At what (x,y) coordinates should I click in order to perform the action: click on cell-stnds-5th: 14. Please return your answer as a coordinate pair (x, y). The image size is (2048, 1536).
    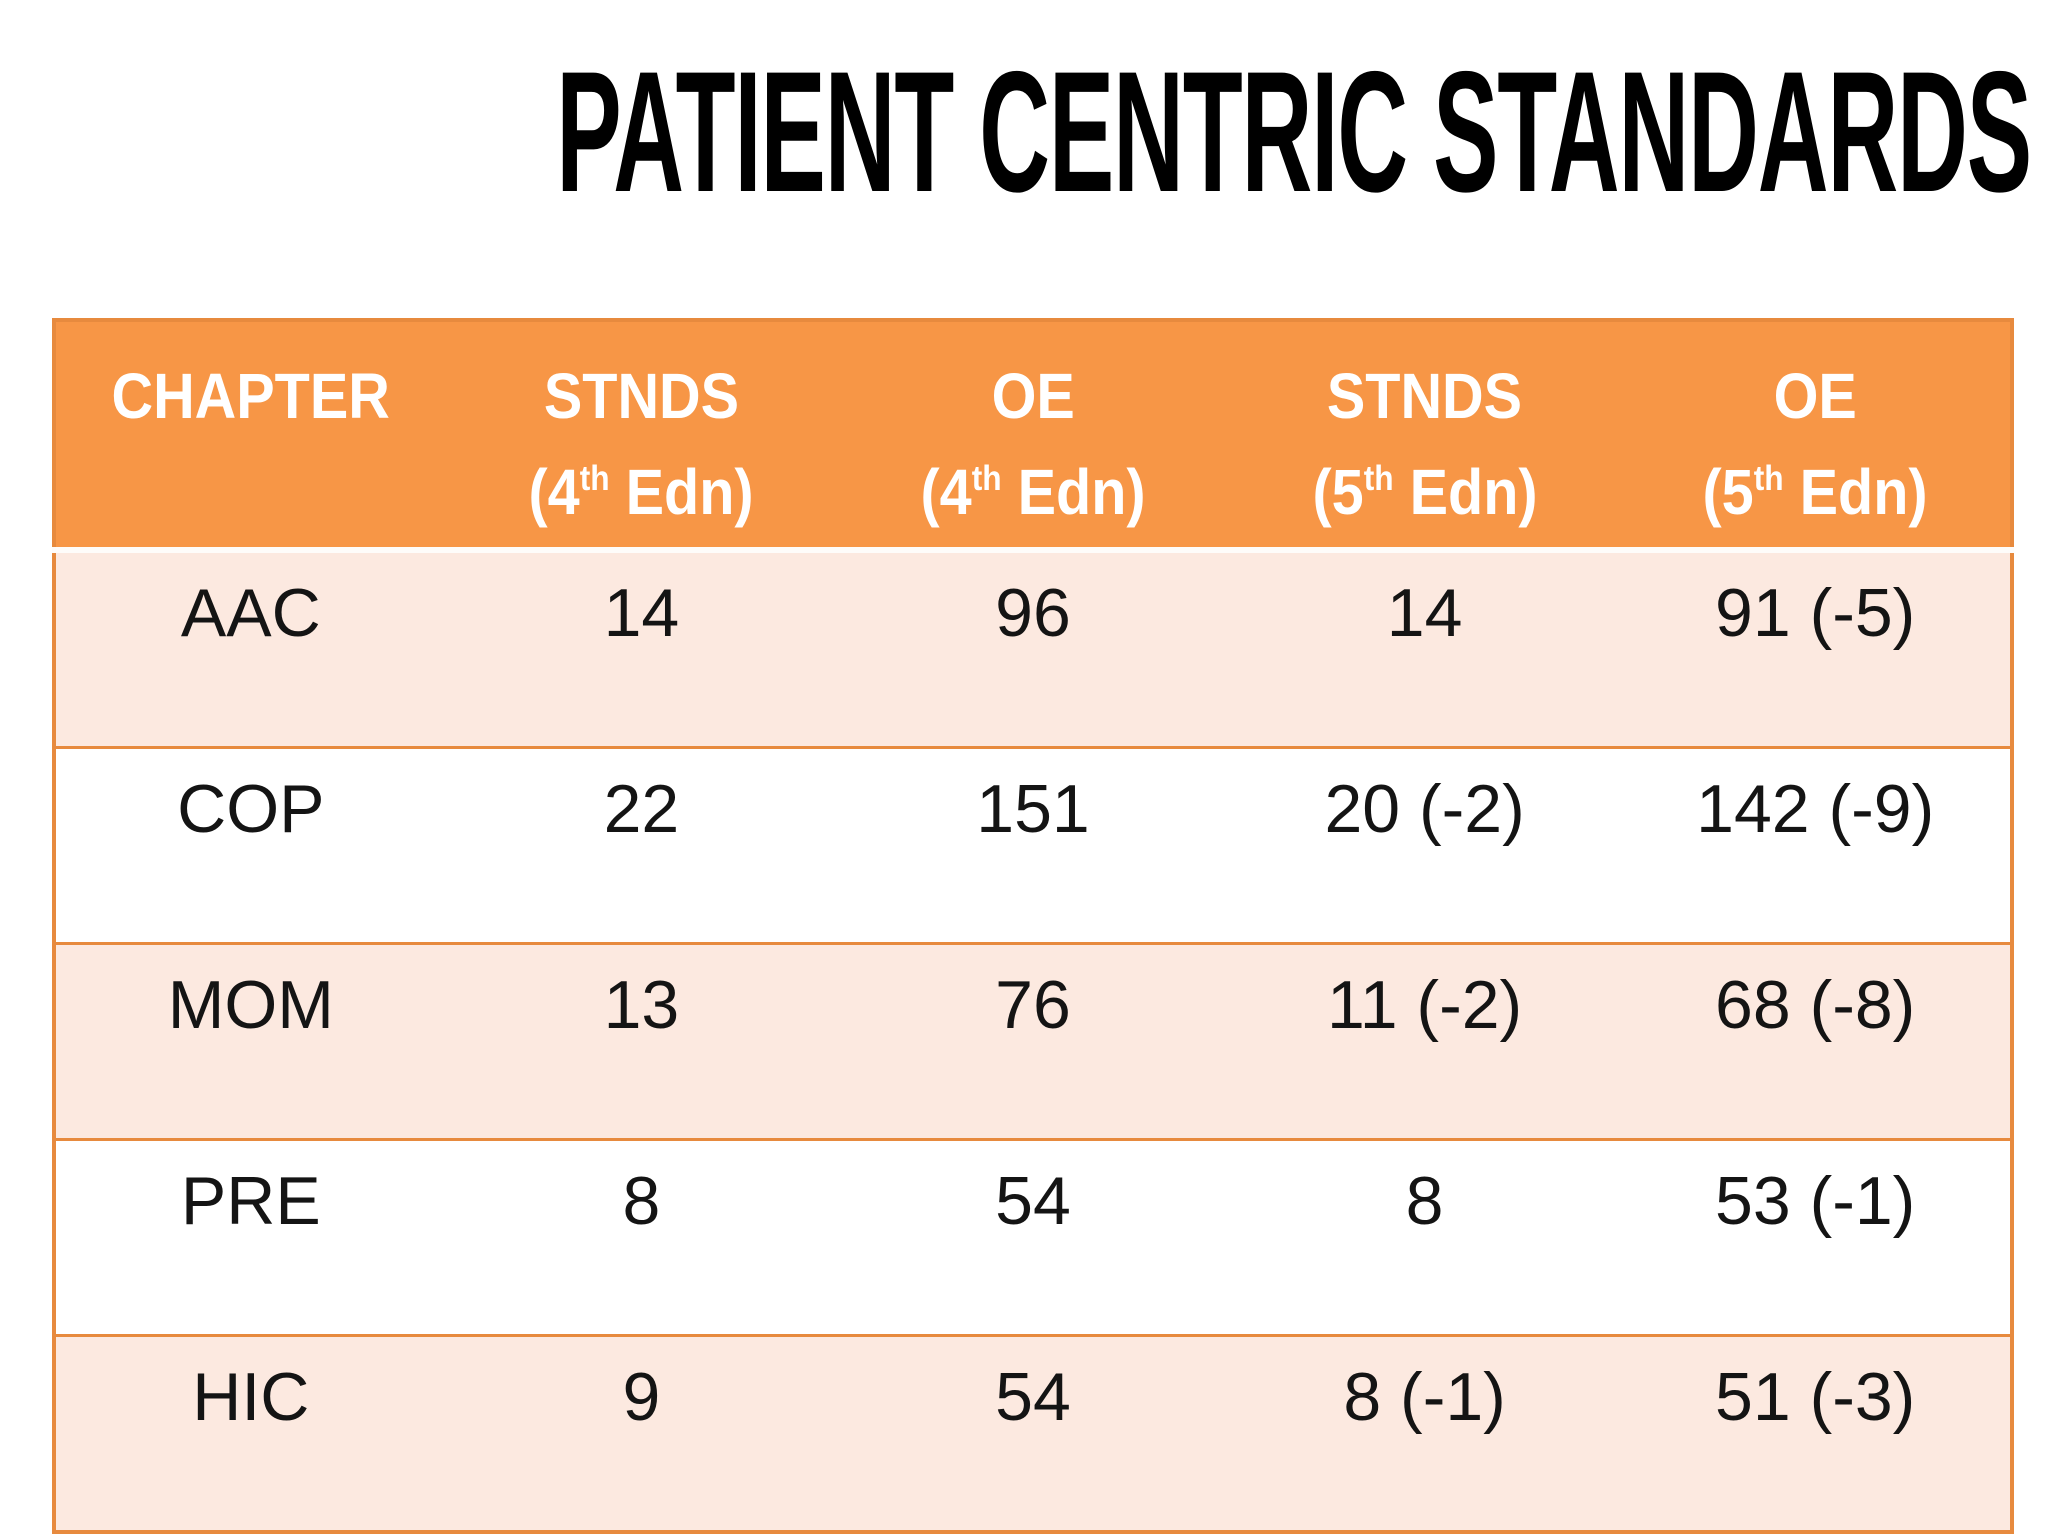
    Looking at the image, I should click on (1424, 649).